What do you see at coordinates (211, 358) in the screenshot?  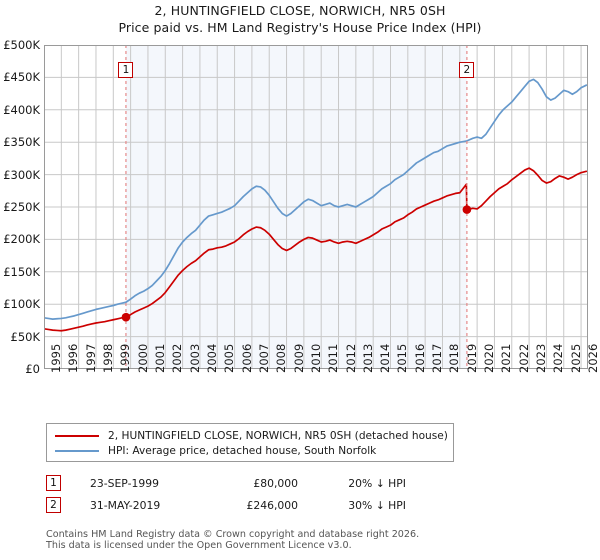 I see `x-tick-label: 2004` at bounding box center [211, 358].